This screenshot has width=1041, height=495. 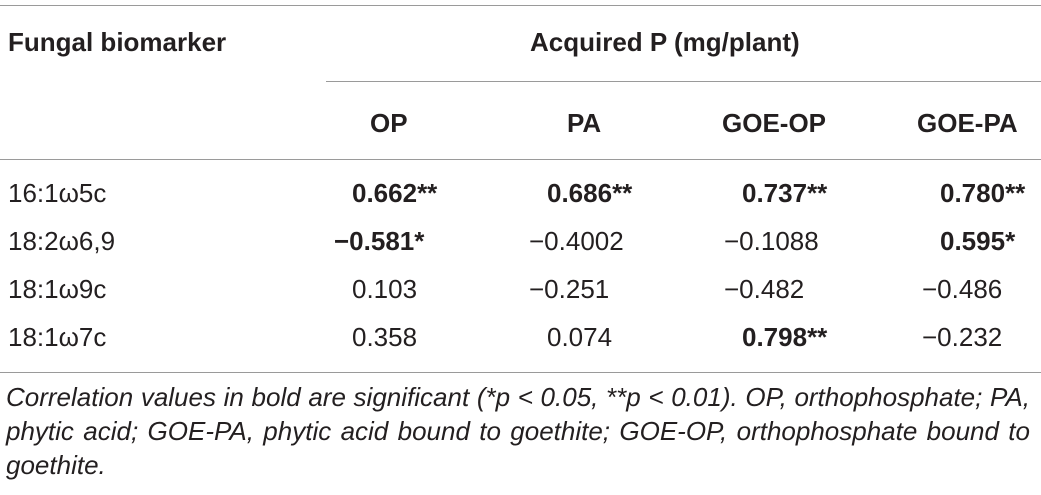 I want to click on row-label: 18:2ω6,9, so click(x=62, y=241).